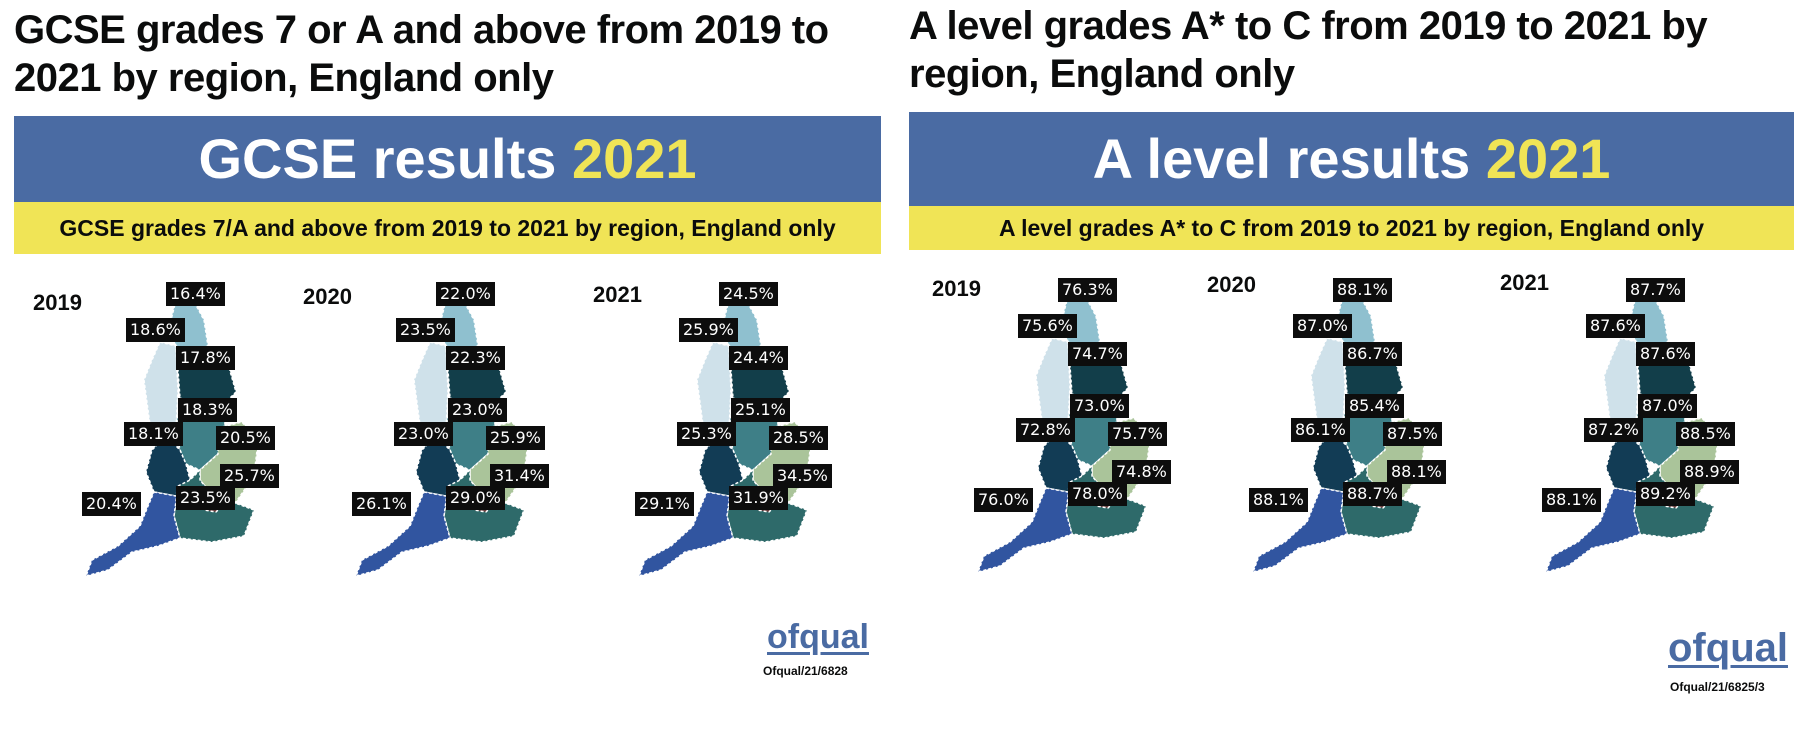  What do you see at coordinates (802, 476) in the screenshot?
I see `value-label-london: 34.5%` at bounding box center [802, 476].